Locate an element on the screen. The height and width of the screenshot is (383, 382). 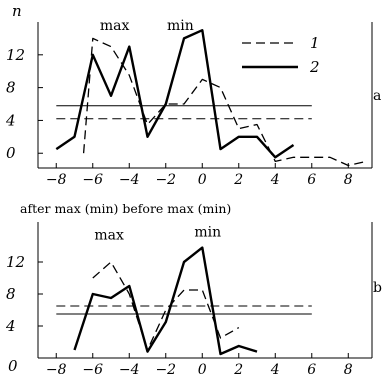
panel-a-y-ticks: 0 4 8 12 is located at coordinates (24, 104).